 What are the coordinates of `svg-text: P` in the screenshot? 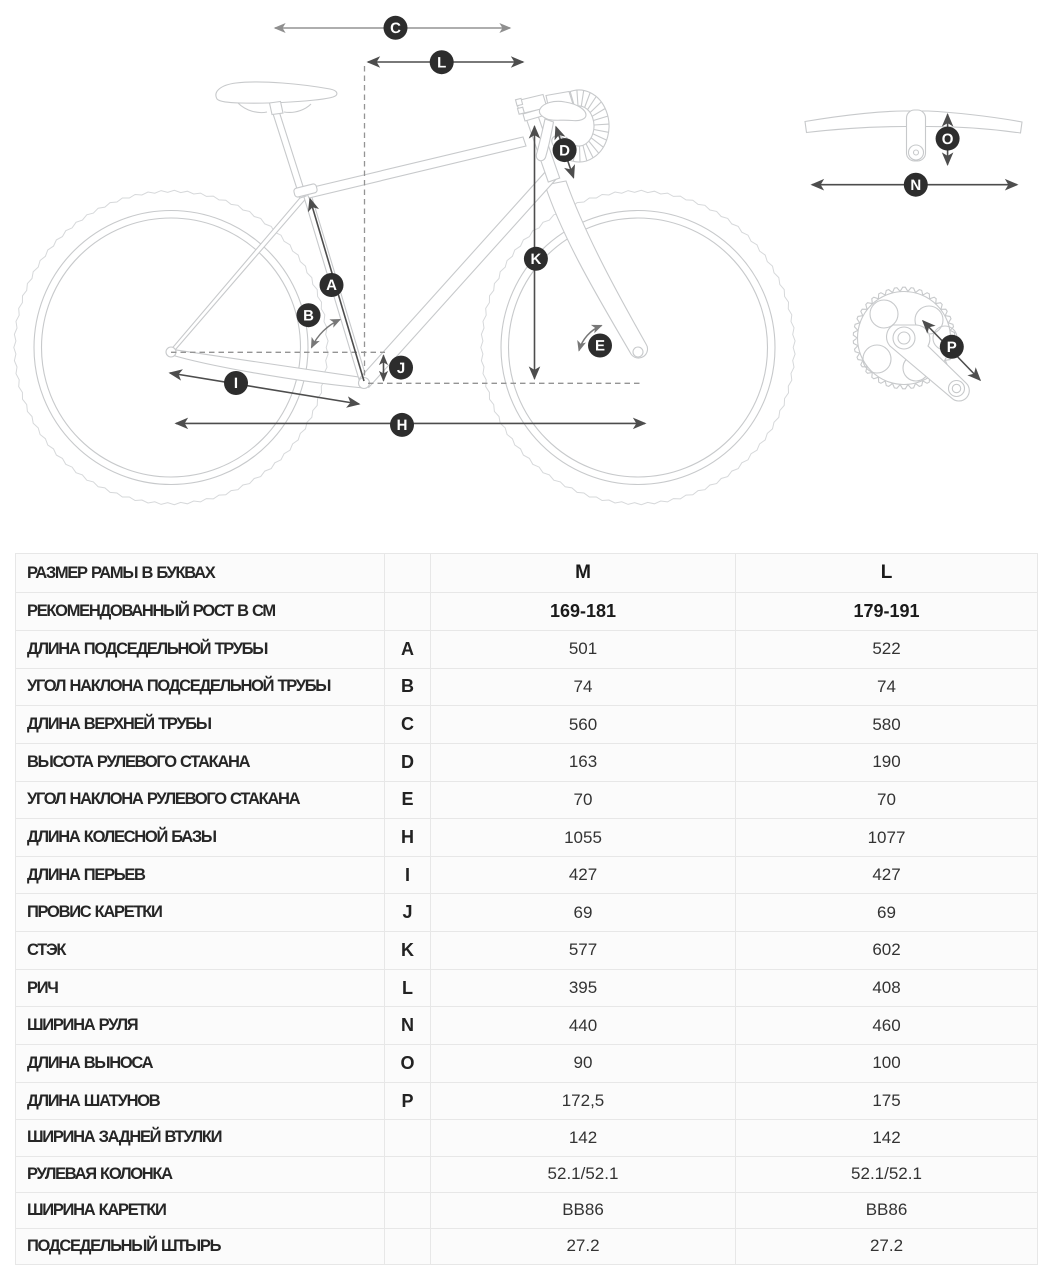 It's located at (952, 347).